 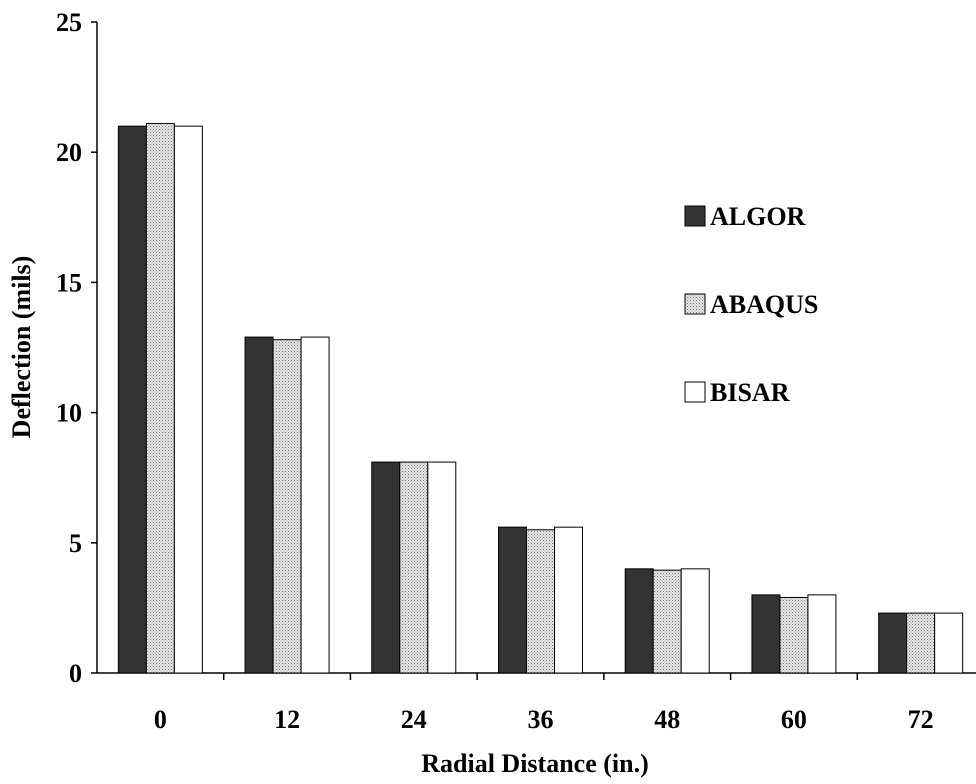 I want to click on x-tick-label: 72, so click(x=921, y=719).